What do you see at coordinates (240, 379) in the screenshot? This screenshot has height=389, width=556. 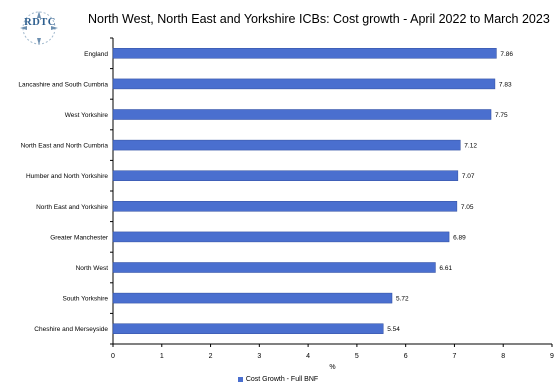 I see `legend-swatch` at bounding box center [240, 379].